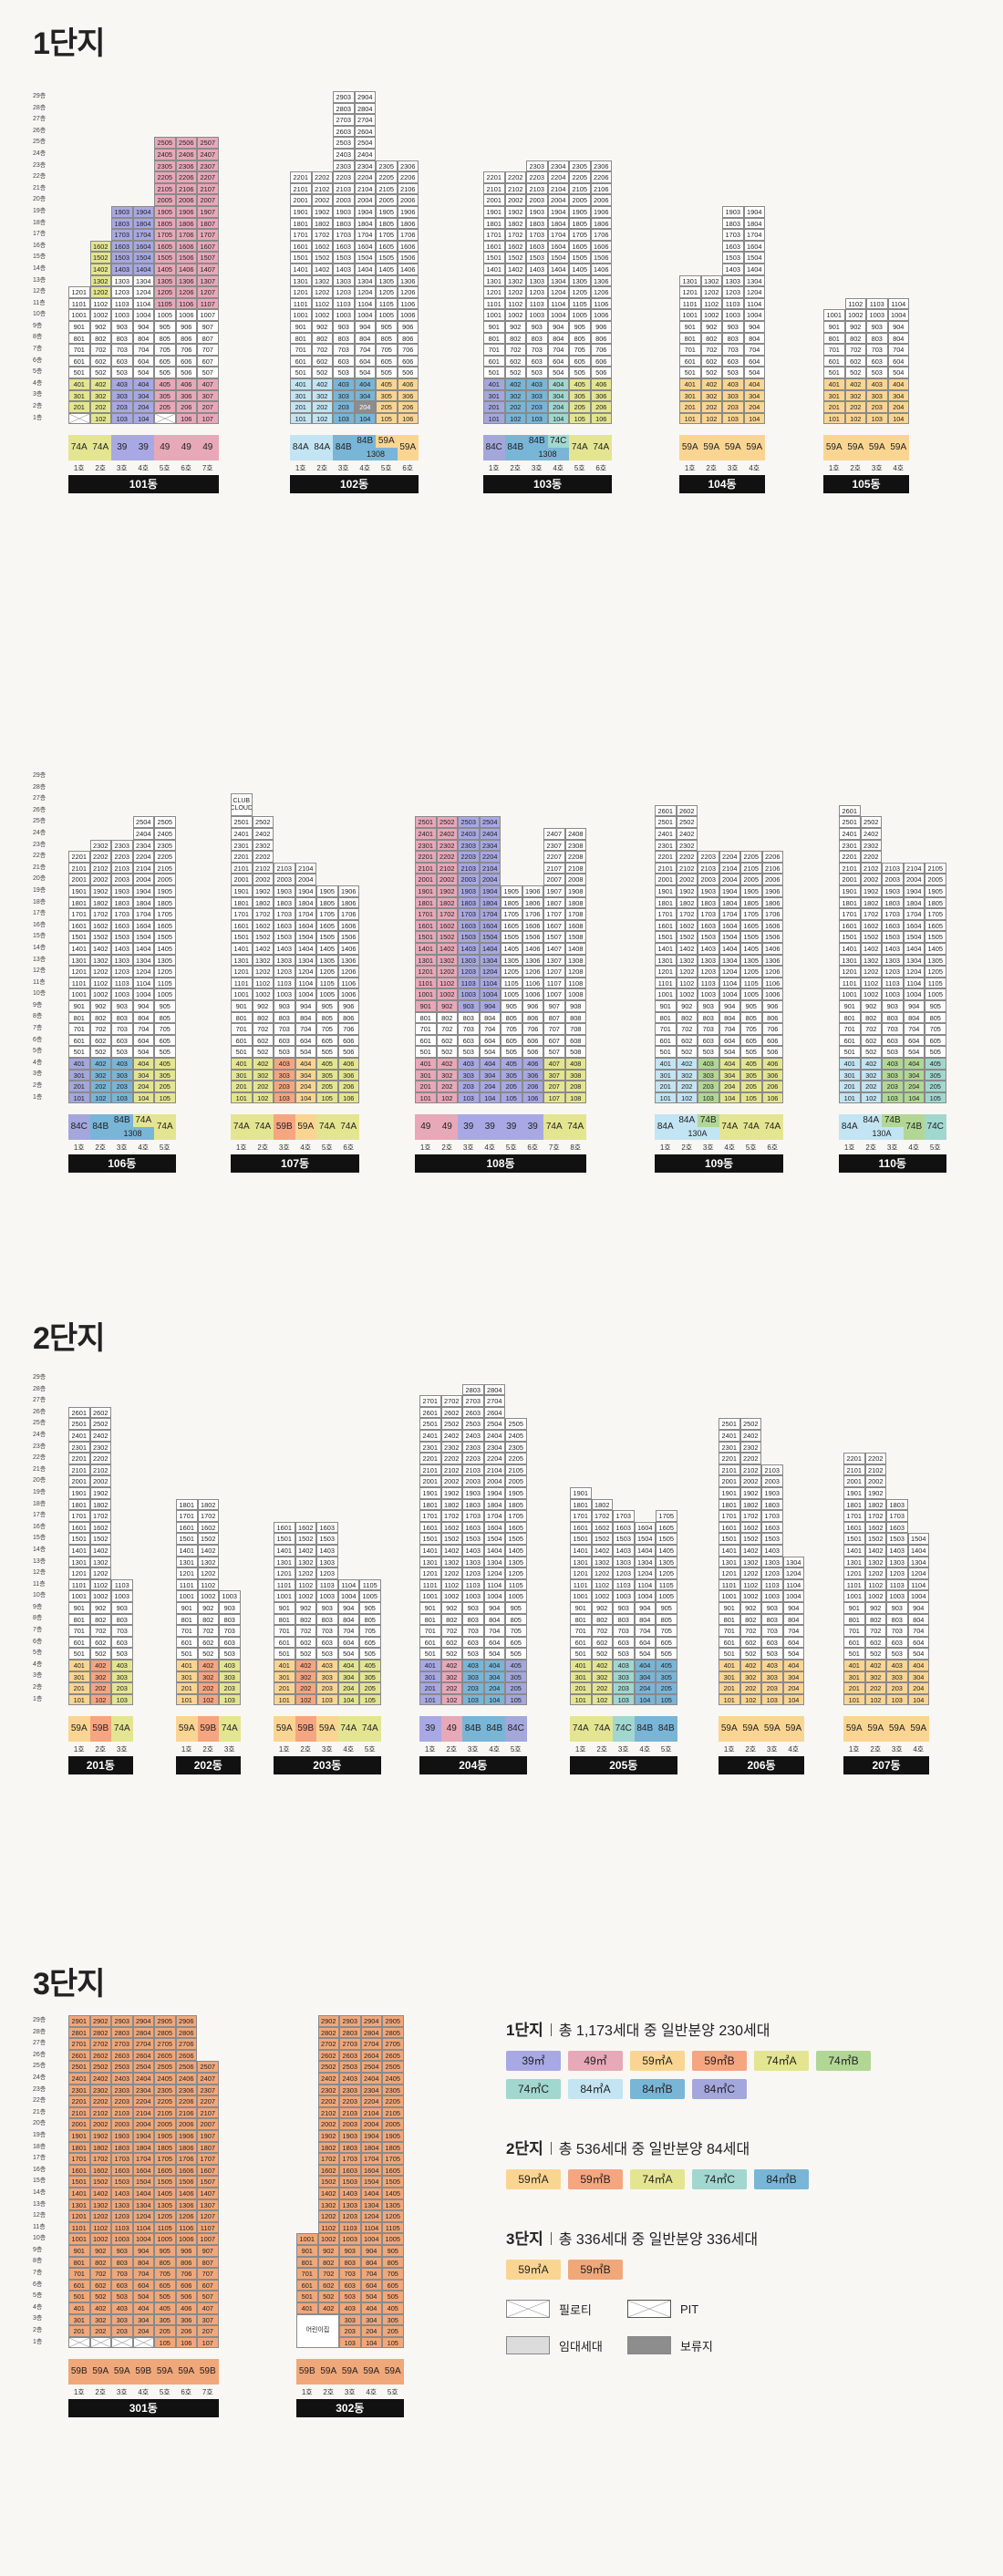 The width and height of the screenshot is (1003, 2576). Describe the element at coordinates (263, 994) in the screenshot. I see `unit-cell: 1002` at that location.